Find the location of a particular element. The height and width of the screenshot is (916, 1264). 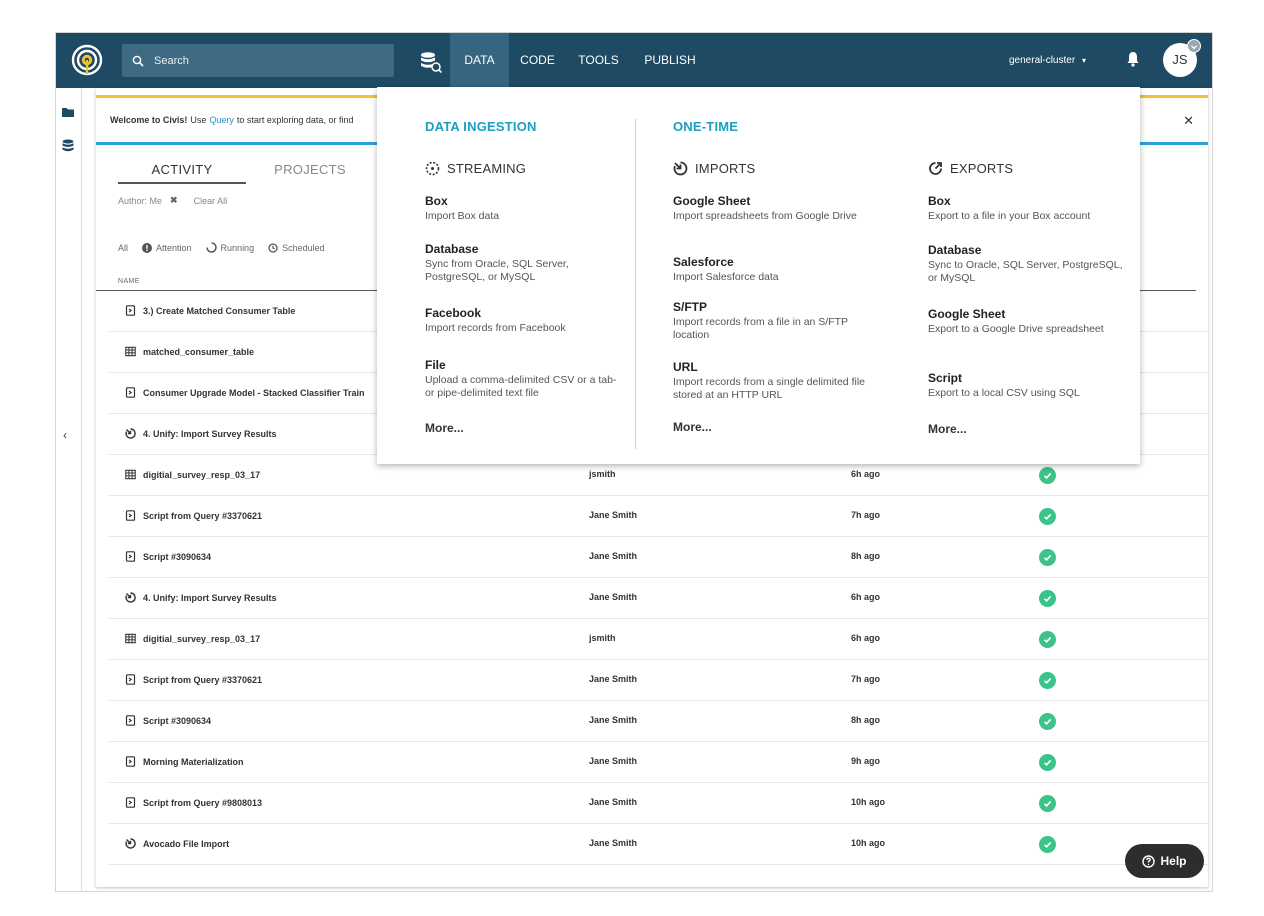

bell-icon is located at coordinates (1133, 59).